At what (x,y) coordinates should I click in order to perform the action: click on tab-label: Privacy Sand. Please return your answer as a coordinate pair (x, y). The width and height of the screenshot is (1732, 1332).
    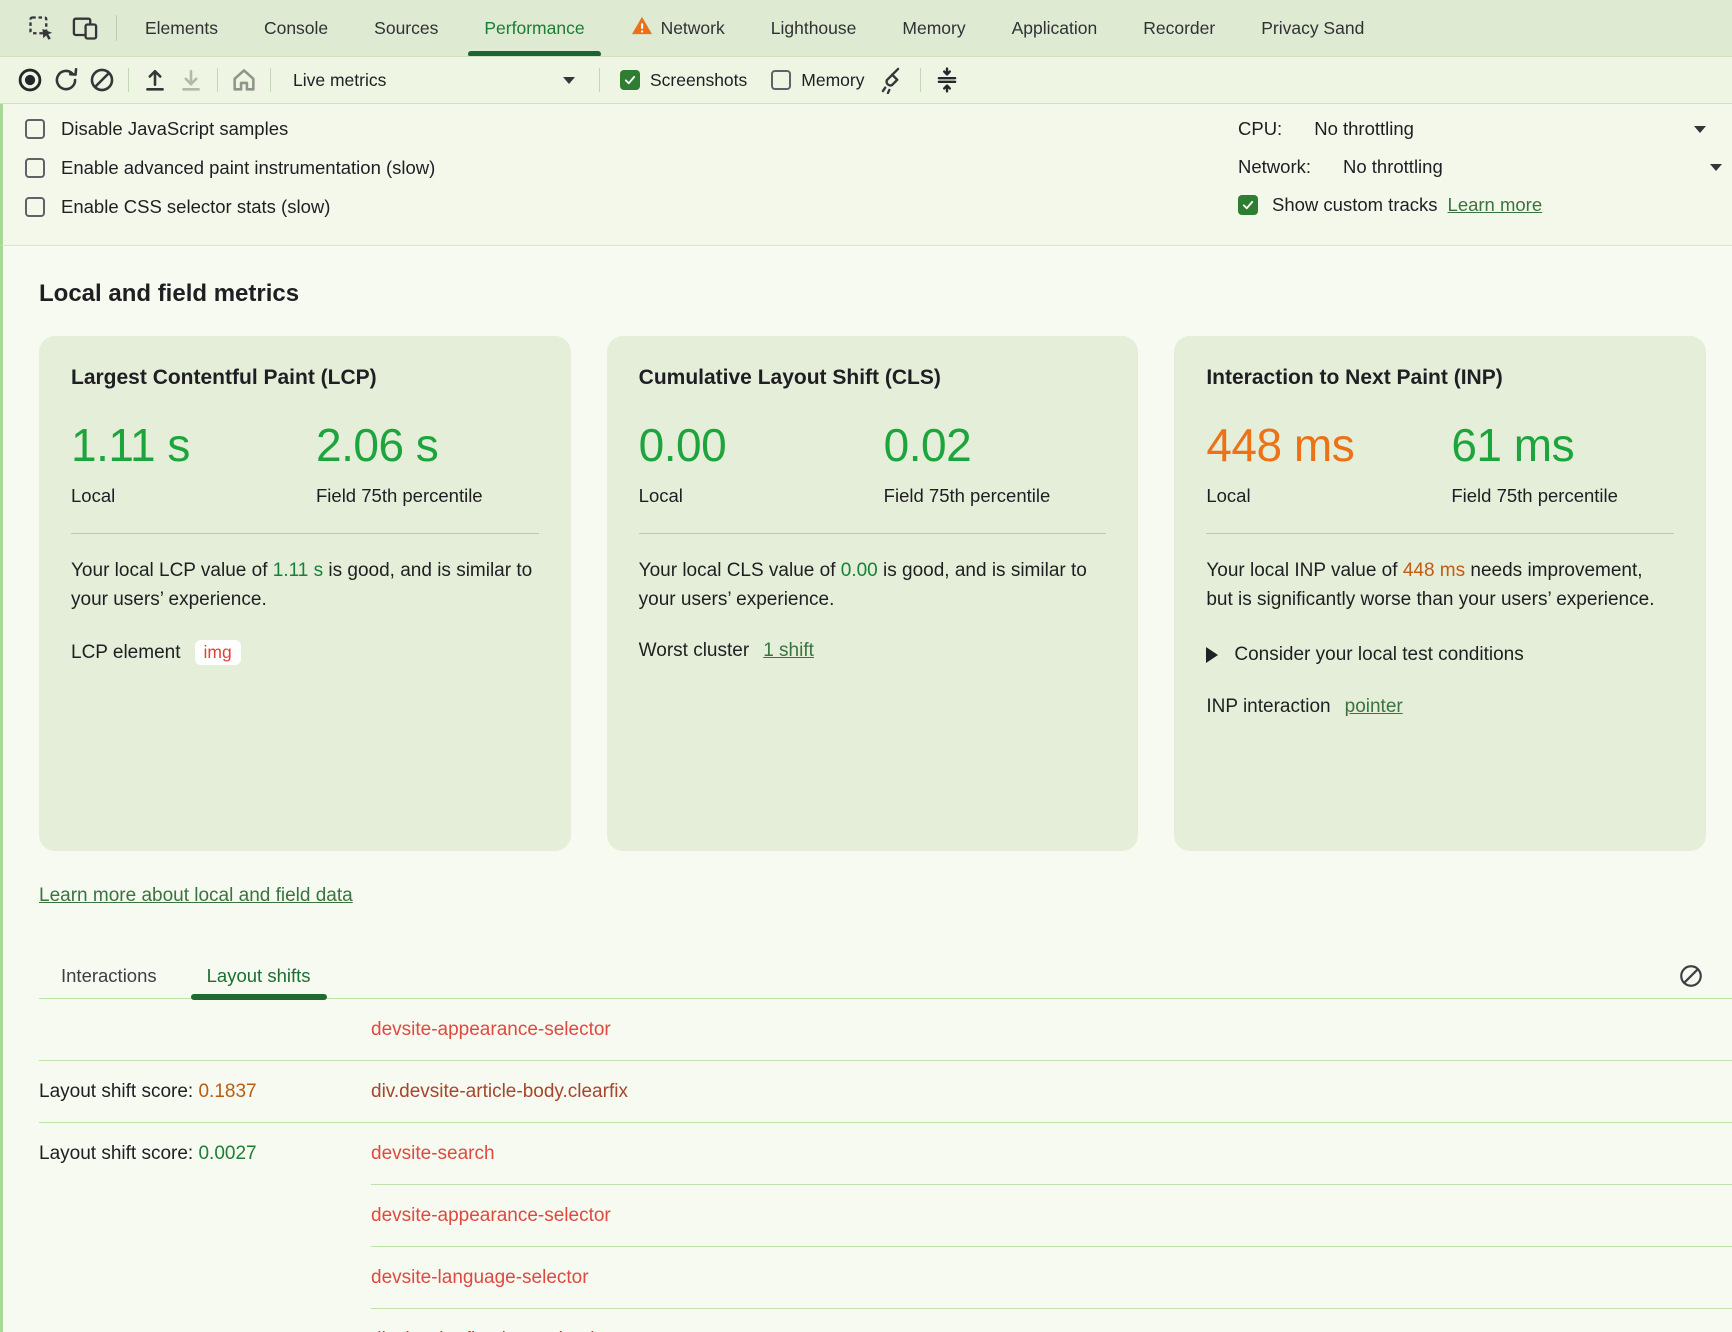
    Looking at the image, I should click on (1313, 27).